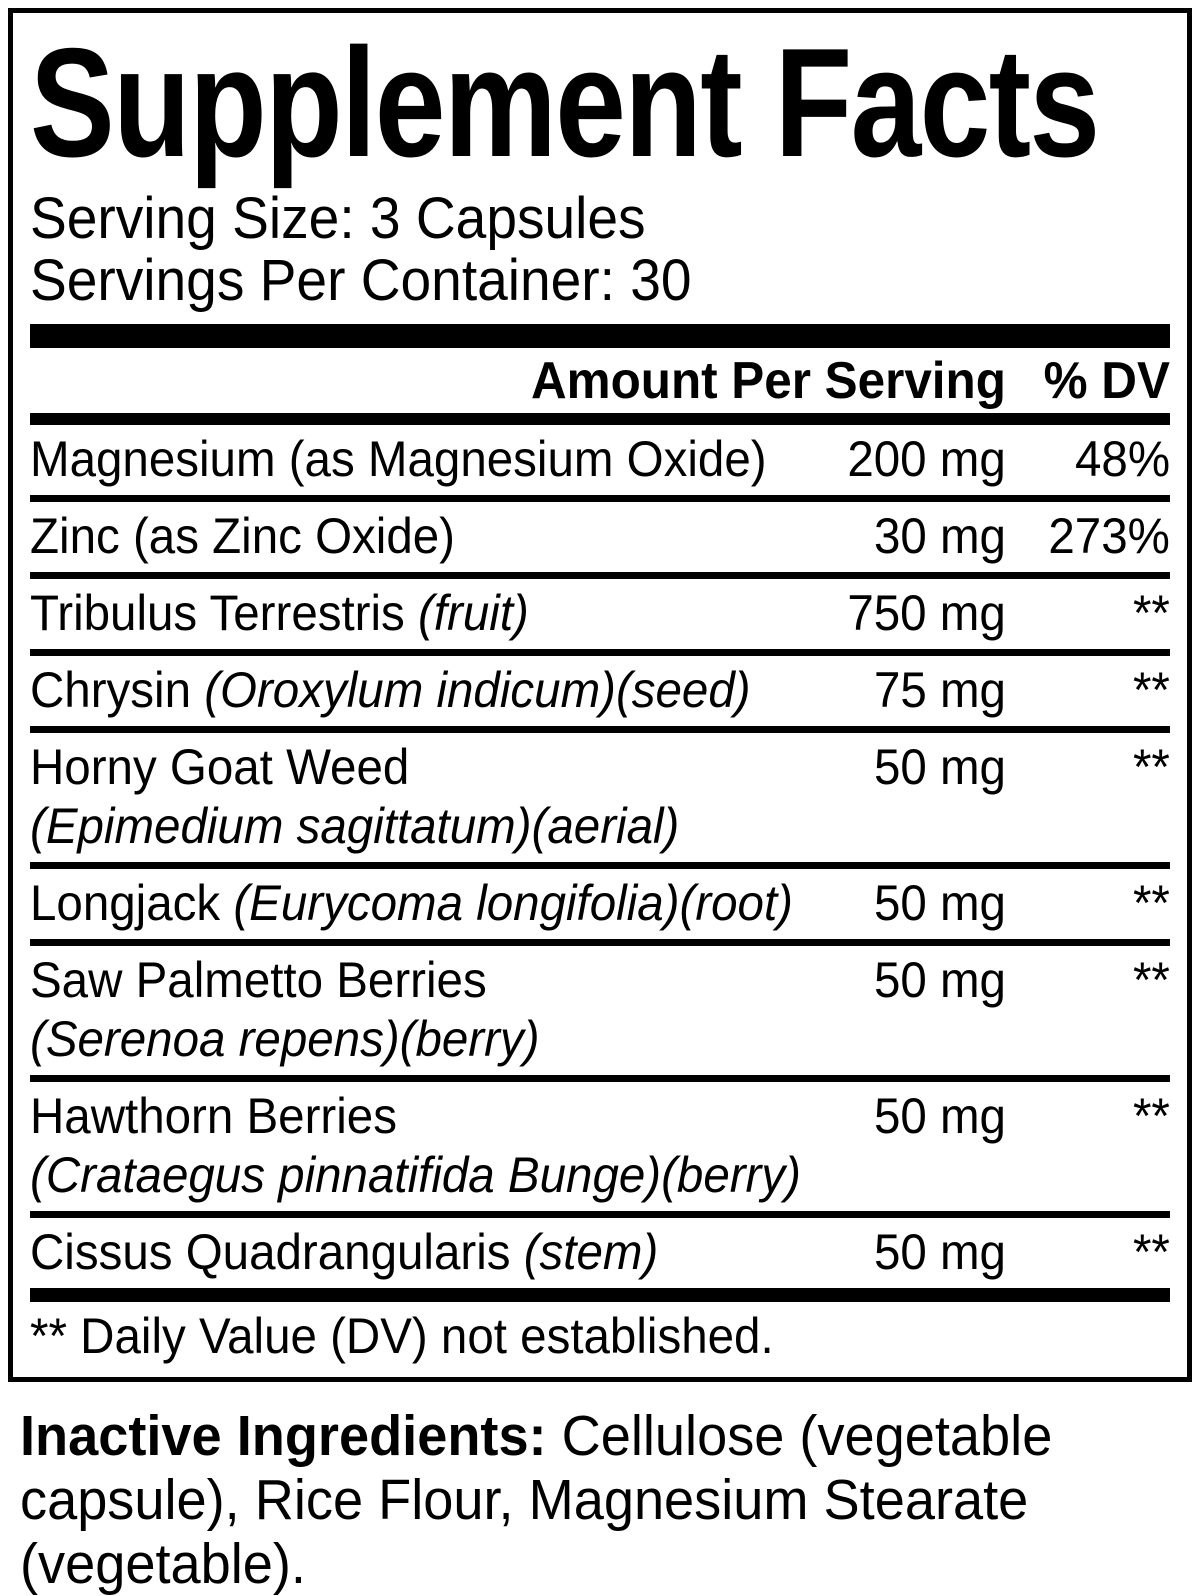  I want to click on facts-title: Supplement Facts, so click(565, 102).